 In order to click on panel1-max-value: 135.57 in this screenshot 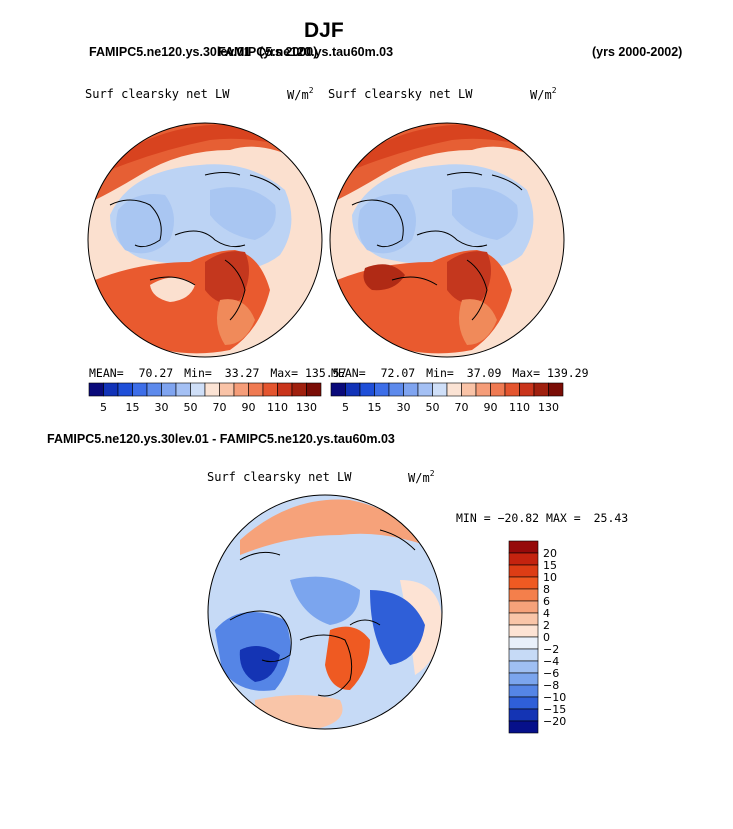, I will do `click(325, 373)`.